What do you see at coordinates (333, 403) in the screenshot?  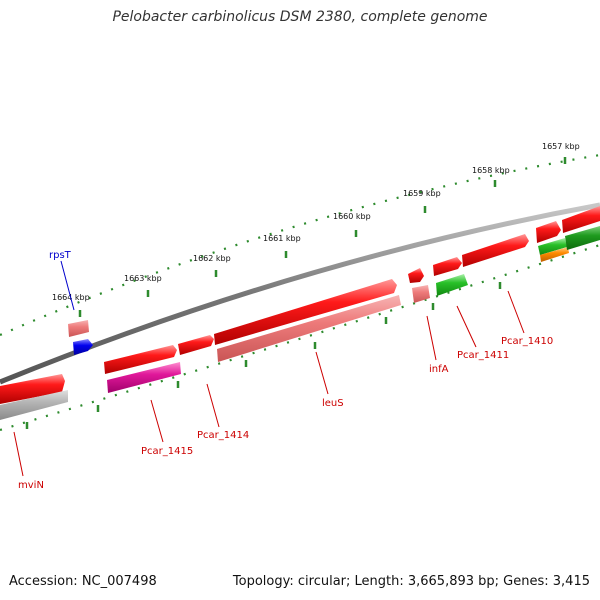 I see `gene-label-leuS: leuS` at bounding box center [333, 403].